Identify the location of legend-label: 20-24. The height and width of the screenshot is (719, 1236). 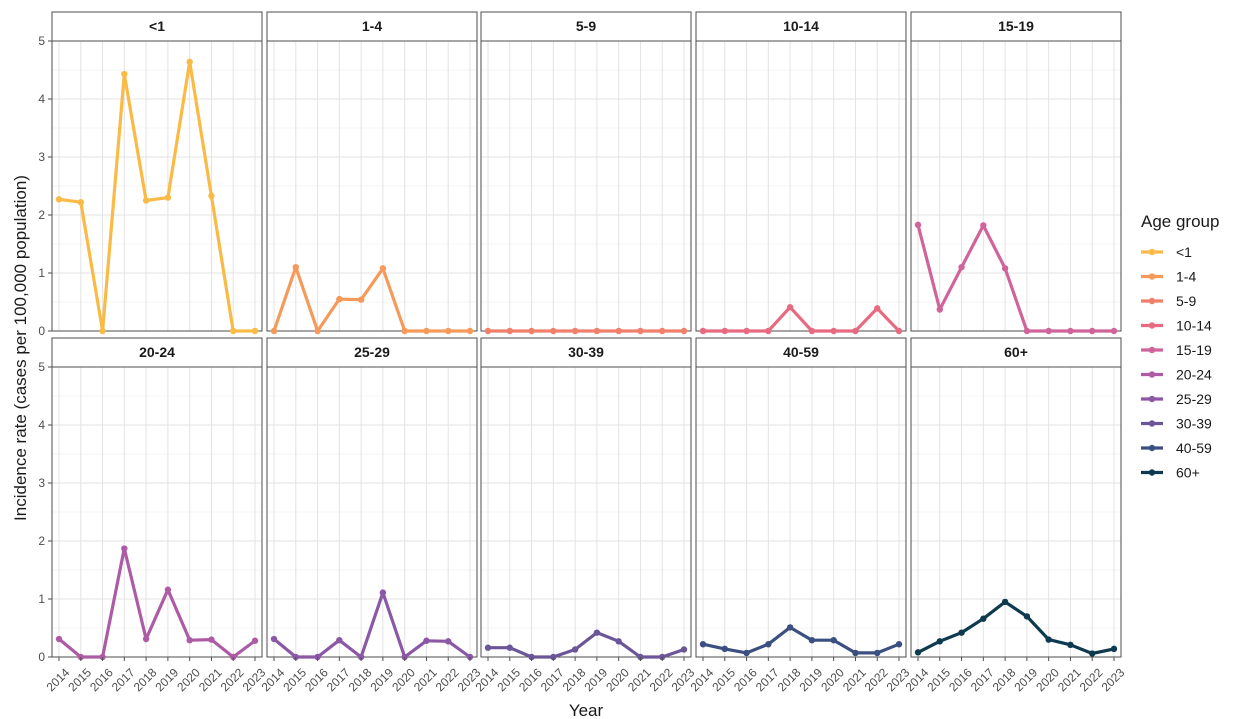
(1194, 375).